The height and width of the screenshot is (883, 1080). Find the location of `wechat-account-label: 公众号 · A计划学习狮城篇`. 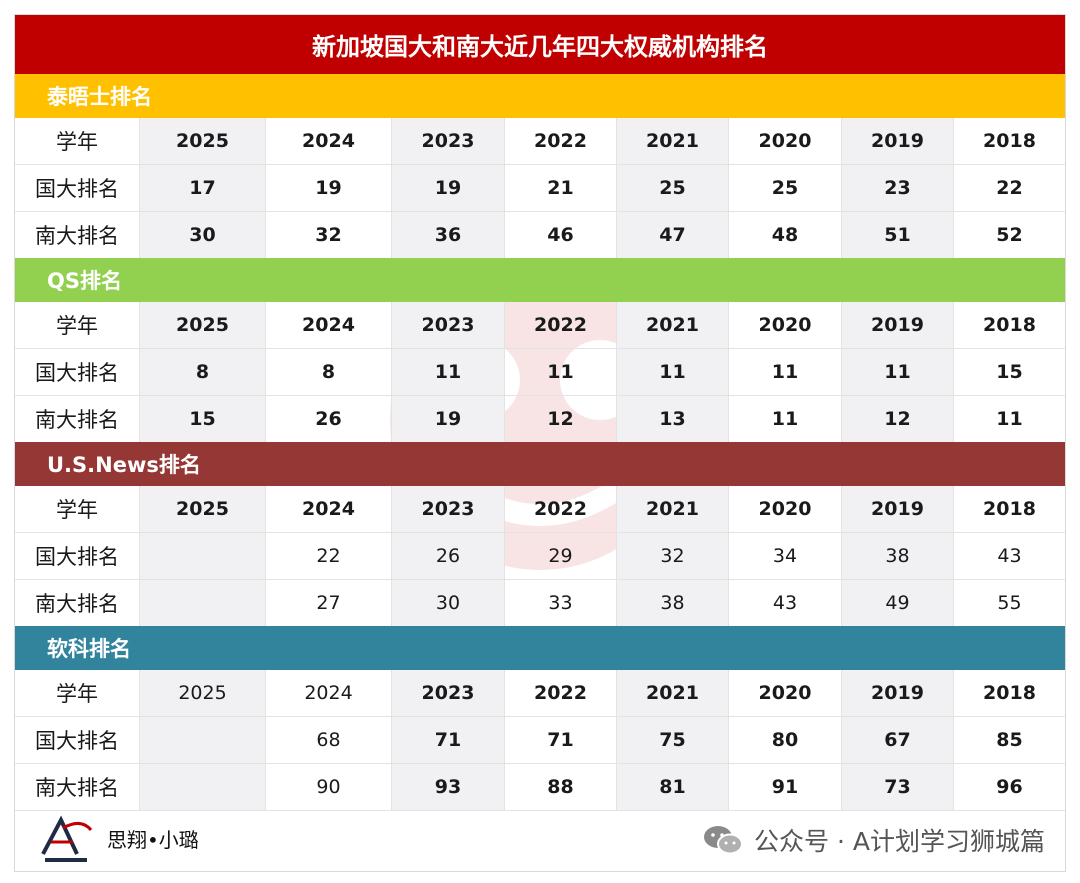

wechat-account-label: 公众号 · A计划学习狮城篇 is located at coordinates (899, 841).